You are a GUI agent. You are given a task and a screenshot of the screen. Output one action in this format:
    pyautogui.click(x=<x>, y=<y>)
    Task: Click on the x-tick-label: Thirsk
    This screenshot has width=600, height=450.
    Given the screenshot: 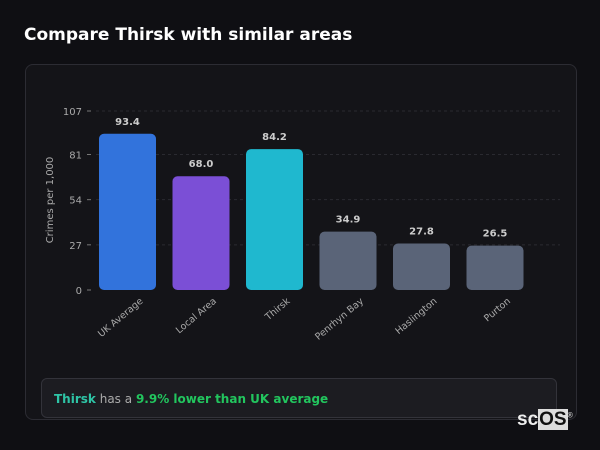 What is the action you would take?
    pyautogui.click(x=278, y=310)
    